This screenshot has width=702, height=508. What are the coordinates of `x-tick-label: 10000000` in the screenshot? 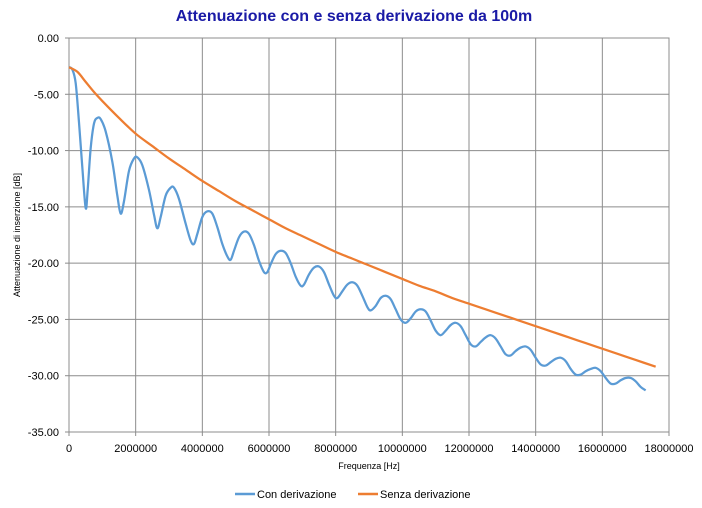 It's located at (402, 449).